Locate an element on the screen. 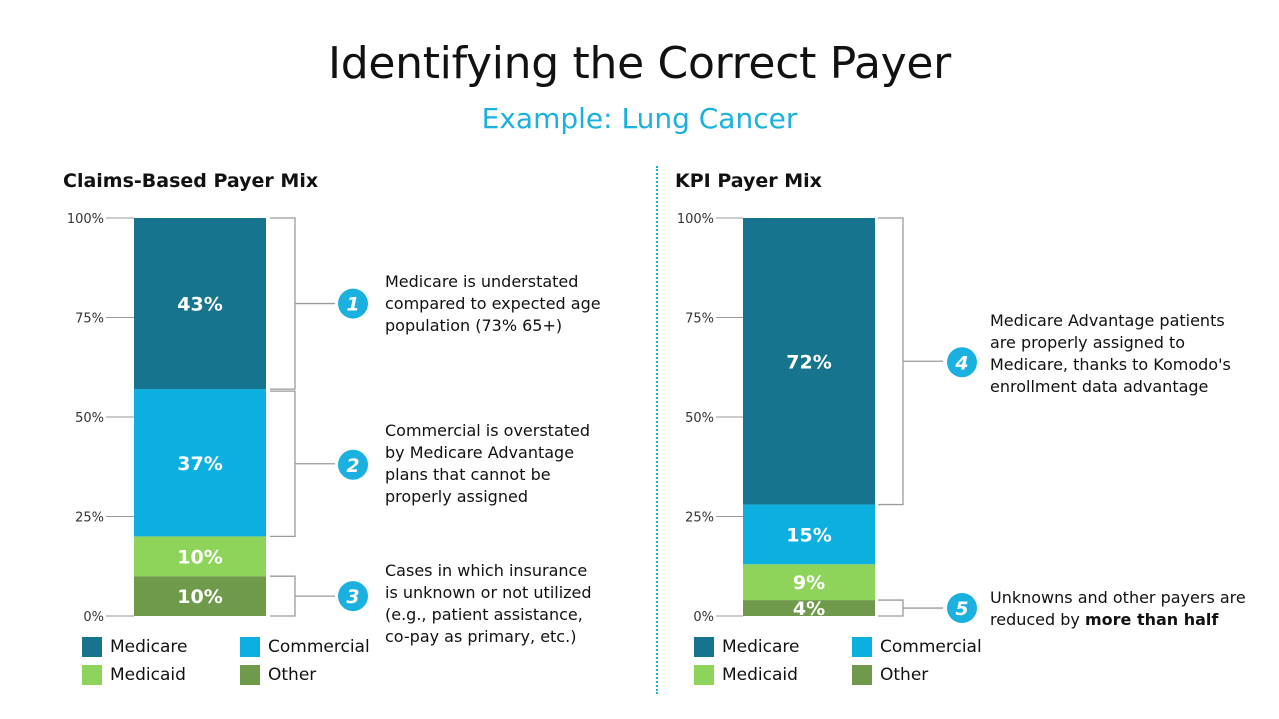 The width and height of the screenshot is (1279, 719). callout-5-badge-circle is located at coordinates (962, 608).